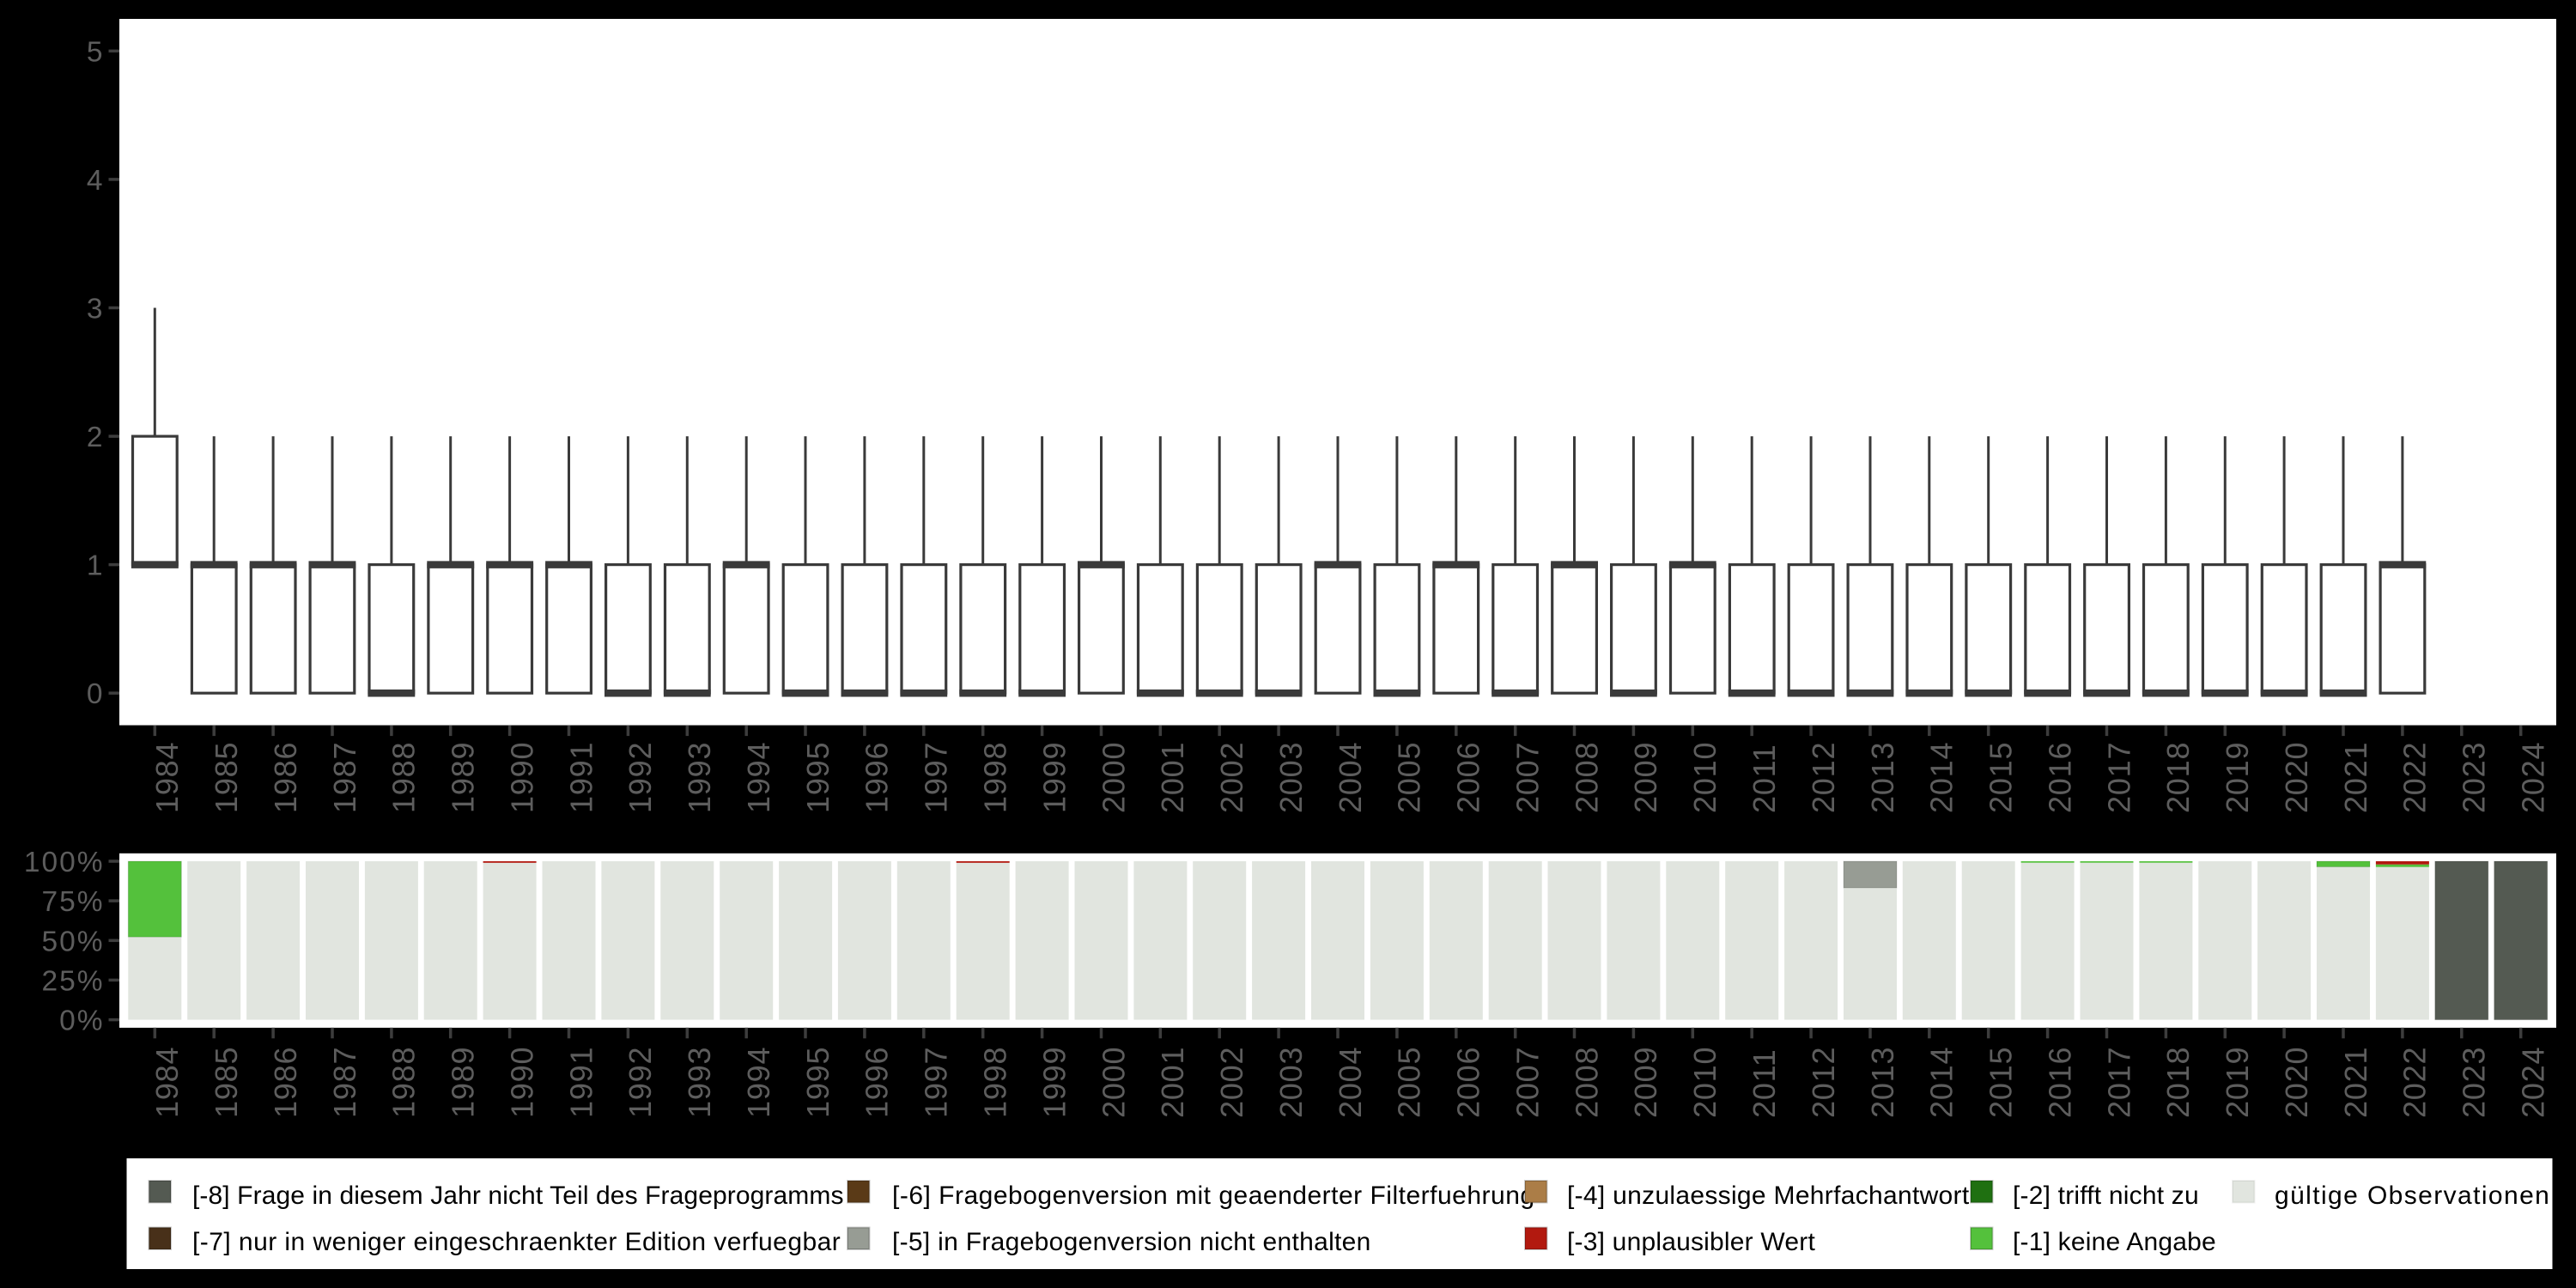 This screenshot has width=2576, height=1288. I want to click on svg-text:[-4] unzulaessige Mehrfachantw: [-4] unzulaessige Mehrfachantwort, so click(1769, 1196).